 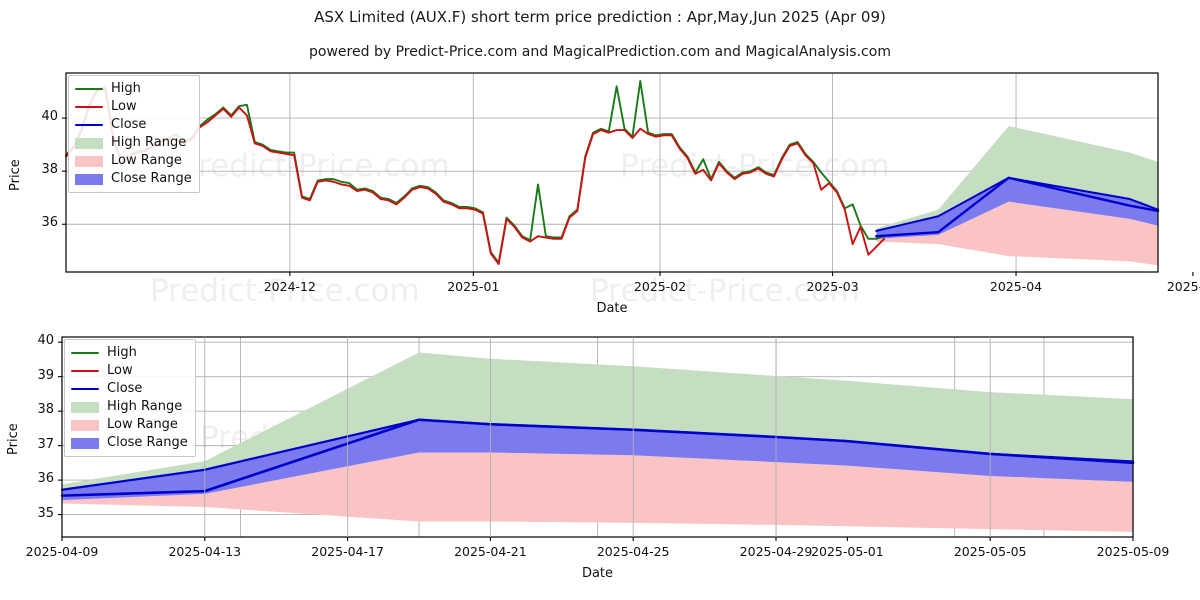 I want to click on x-tick-label: 2025-02, so click(x=660, y=286).